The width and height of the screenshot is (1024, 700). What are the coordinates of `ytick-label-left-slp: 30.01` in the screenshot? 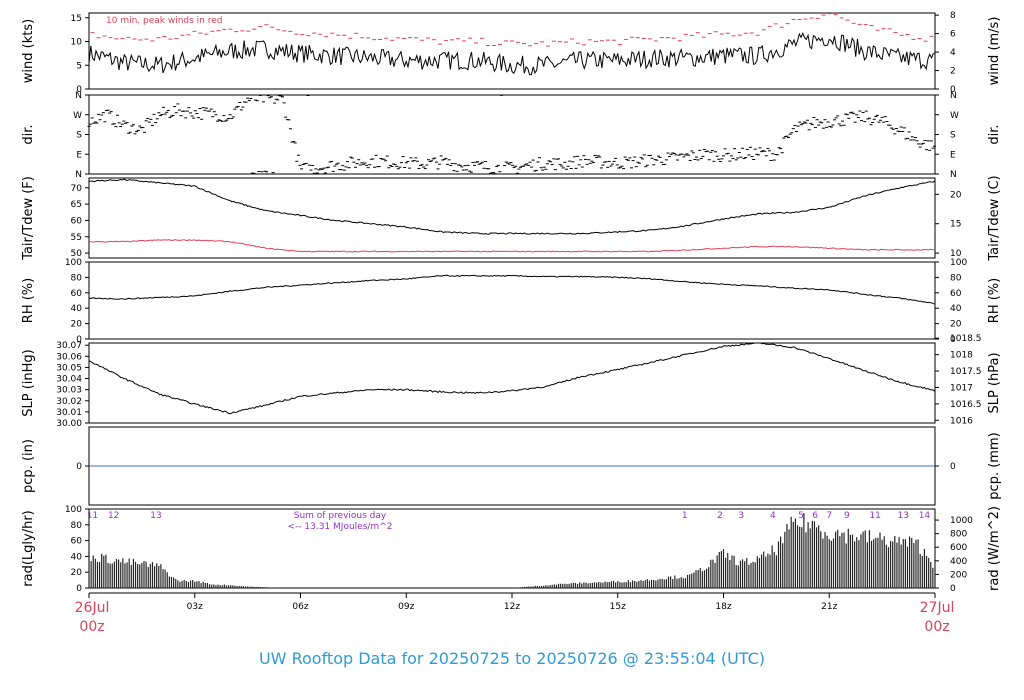 It's located at (69, 413).